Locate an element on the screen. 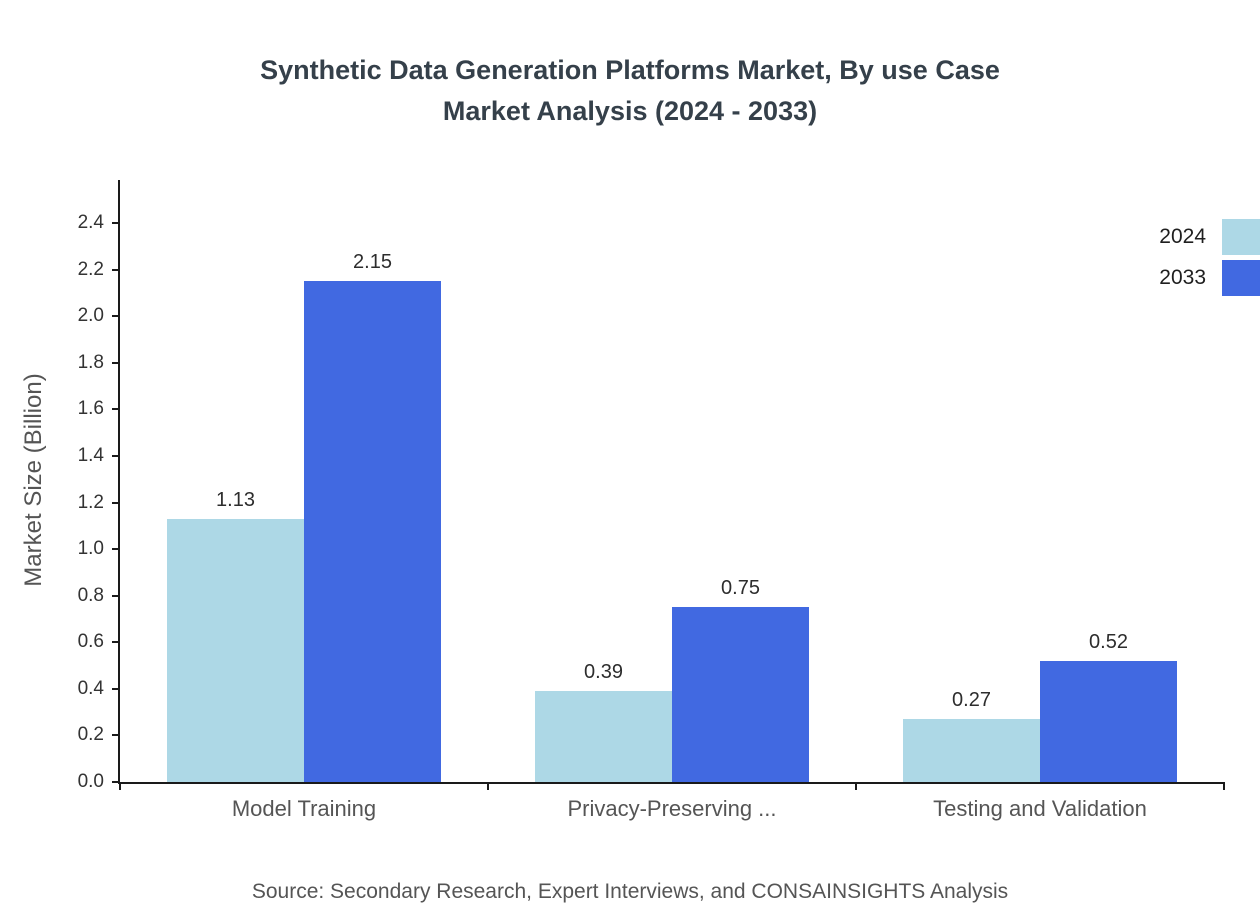  y-axis-title: Market Size (Billion) is located at coordinates (33, 480).